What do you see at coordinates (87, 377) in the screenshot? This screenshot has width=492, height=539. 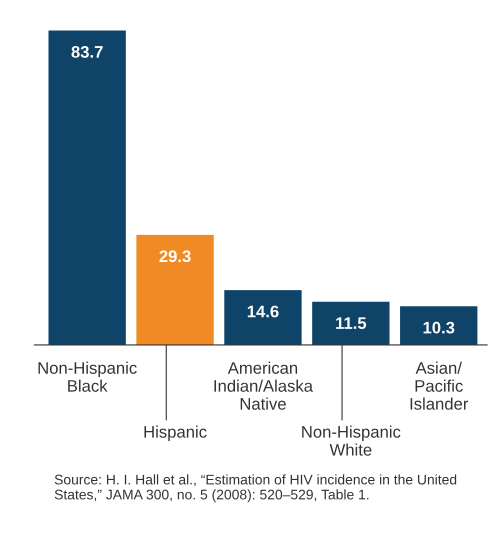 I see `x-tick-label: Non-Hispanic Black` at bounding box center [87, 377].